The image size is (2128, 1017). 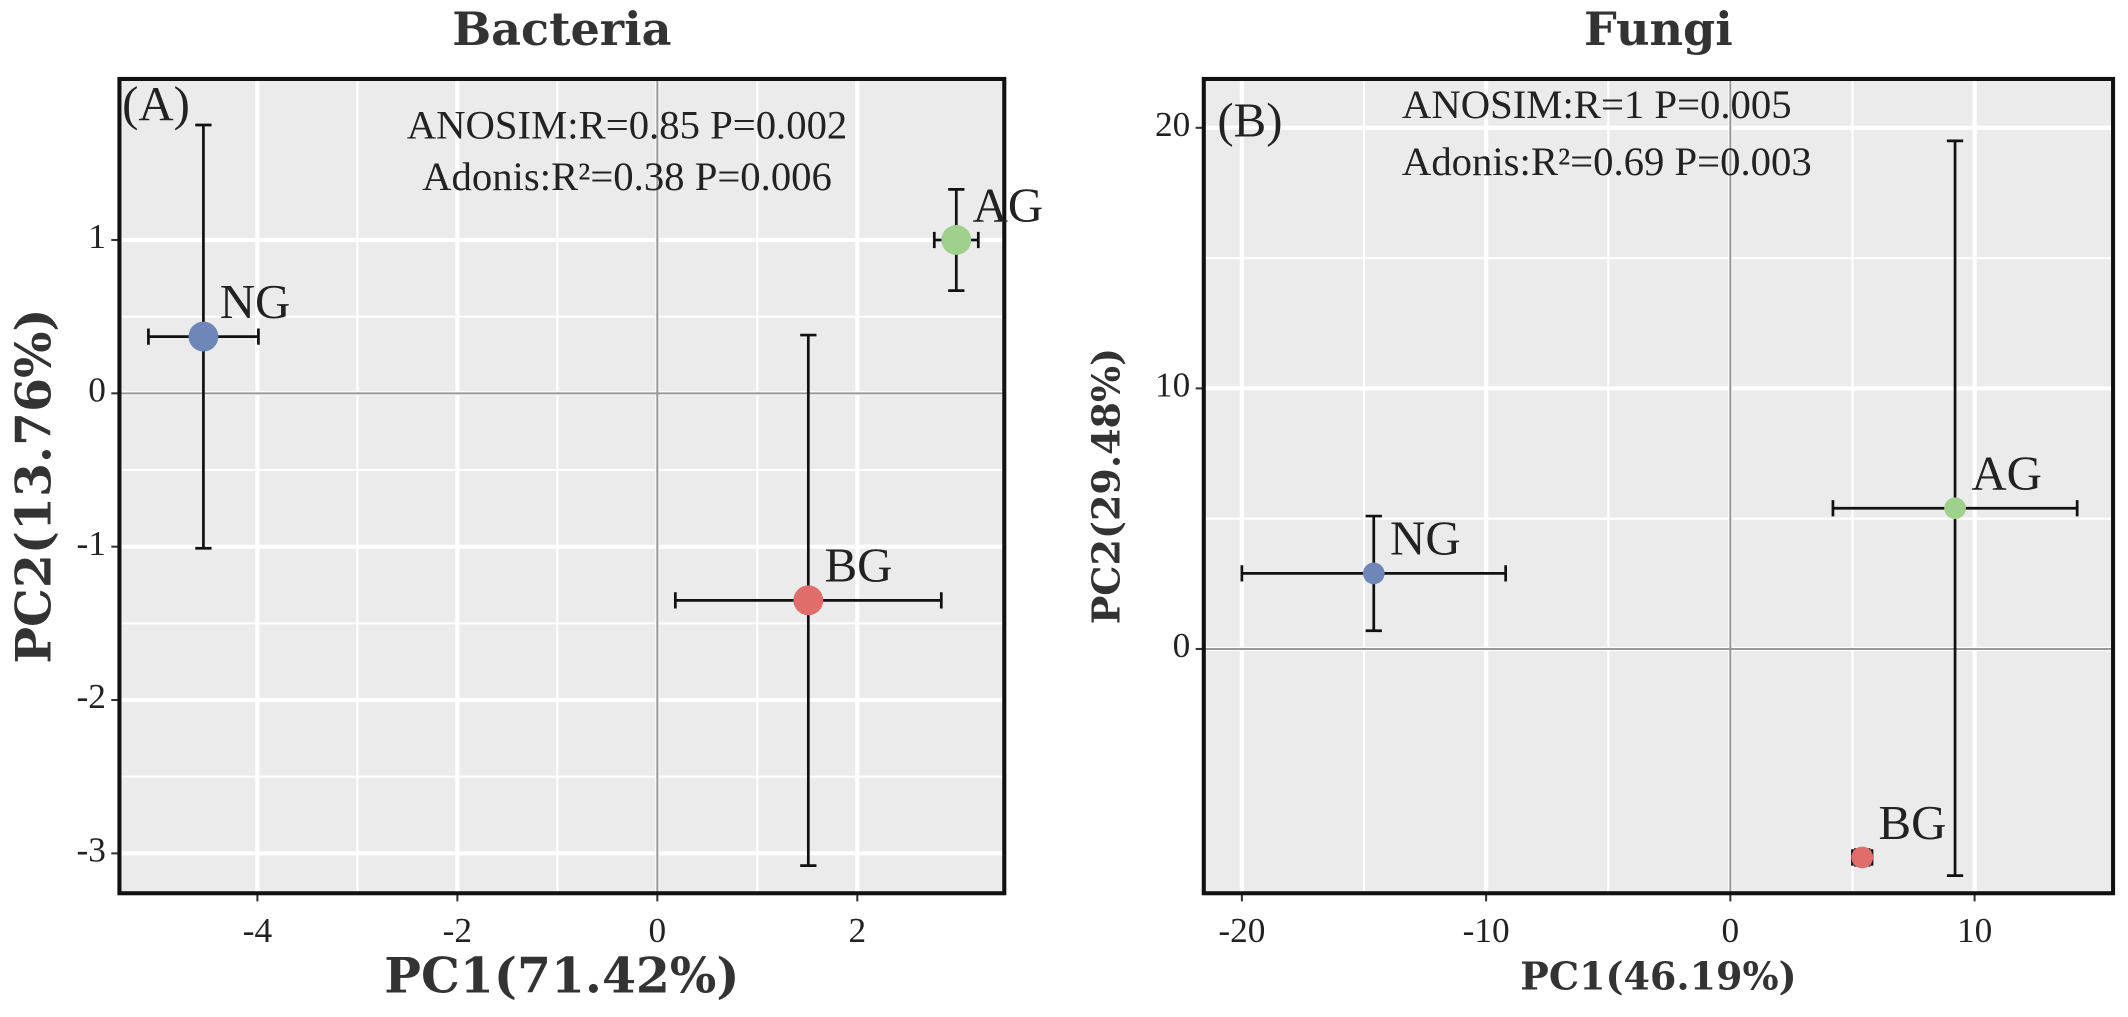 I want to click on y-tick-label: -3, so click(x=90, y=849).